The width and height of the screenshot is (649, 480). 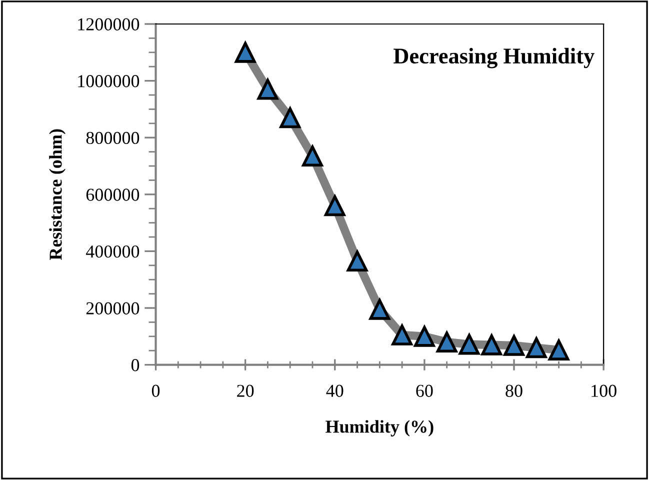 I want to click on x-tick-label: 60, so click(x=424, y=390).